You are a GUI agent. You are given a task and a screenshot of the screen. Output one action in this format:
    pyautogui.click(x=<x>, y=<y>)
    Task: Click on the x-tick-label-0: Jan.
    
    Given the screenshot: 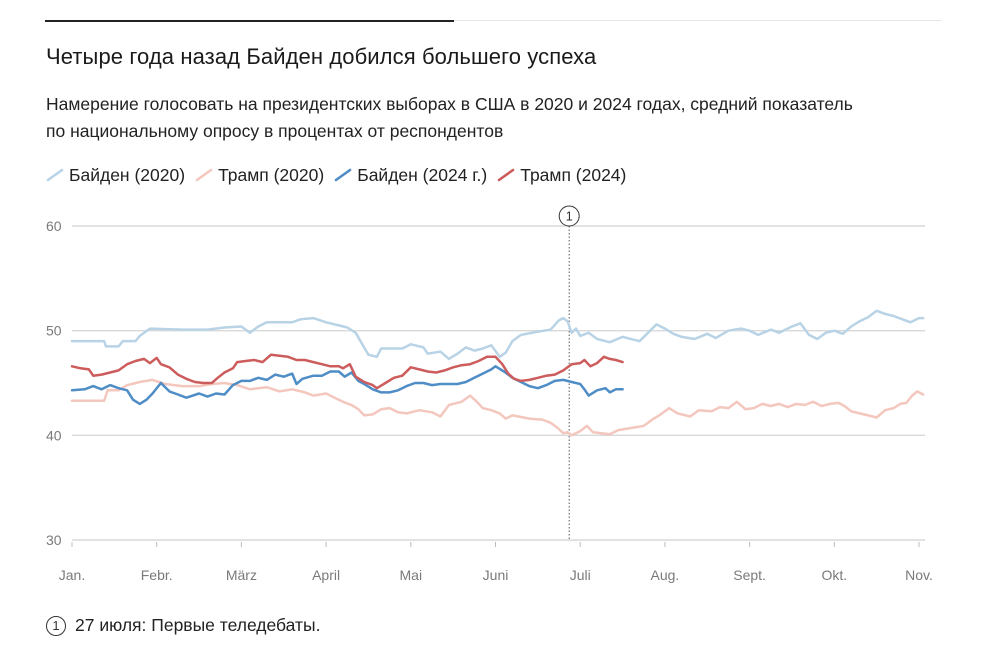 What is the action you would take?
    pyautogui.click(x=72, y=575)
    